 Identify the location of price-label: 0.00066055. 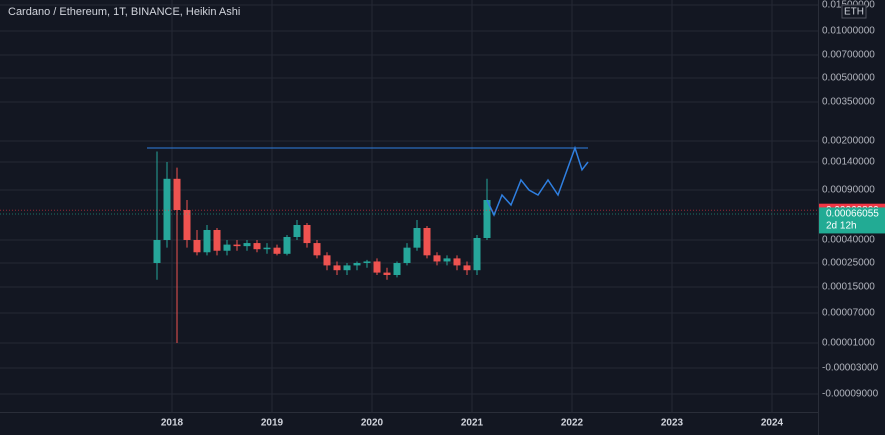
(852, 214).